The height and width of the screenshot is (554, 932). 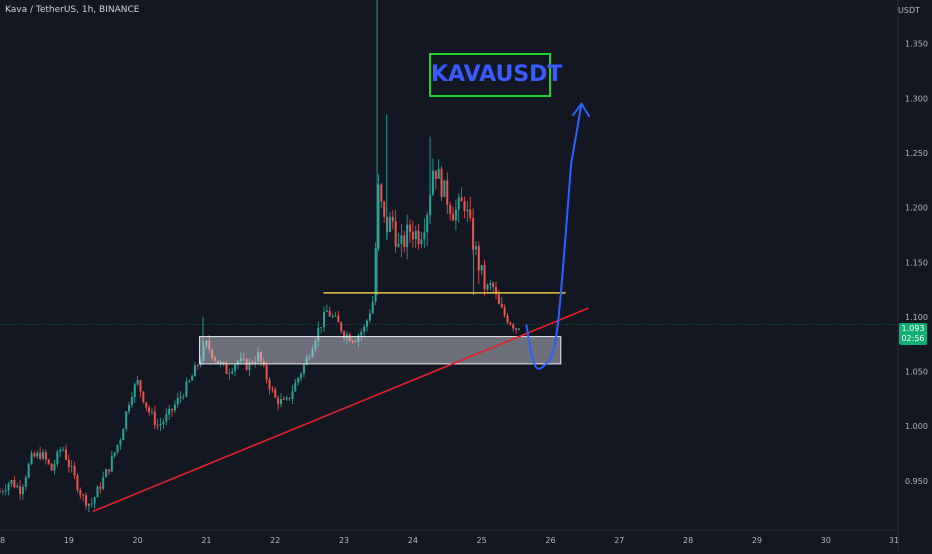 What do you see at coordinates (554, 236) in the screenshot?
I see `projection-path` at bounding box center [554, 236].